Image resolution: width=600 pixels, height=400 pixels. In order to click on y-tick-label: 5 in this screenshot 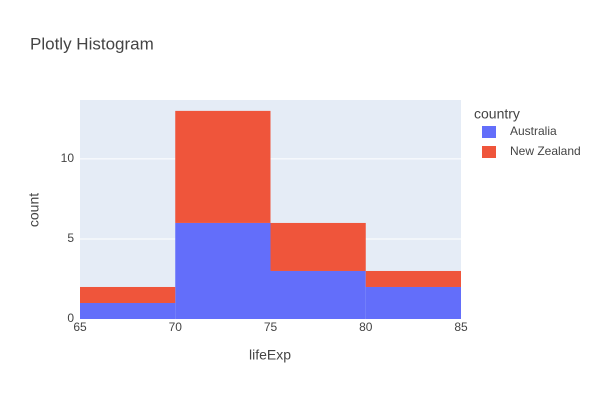, I will do `click(70, 238)`.